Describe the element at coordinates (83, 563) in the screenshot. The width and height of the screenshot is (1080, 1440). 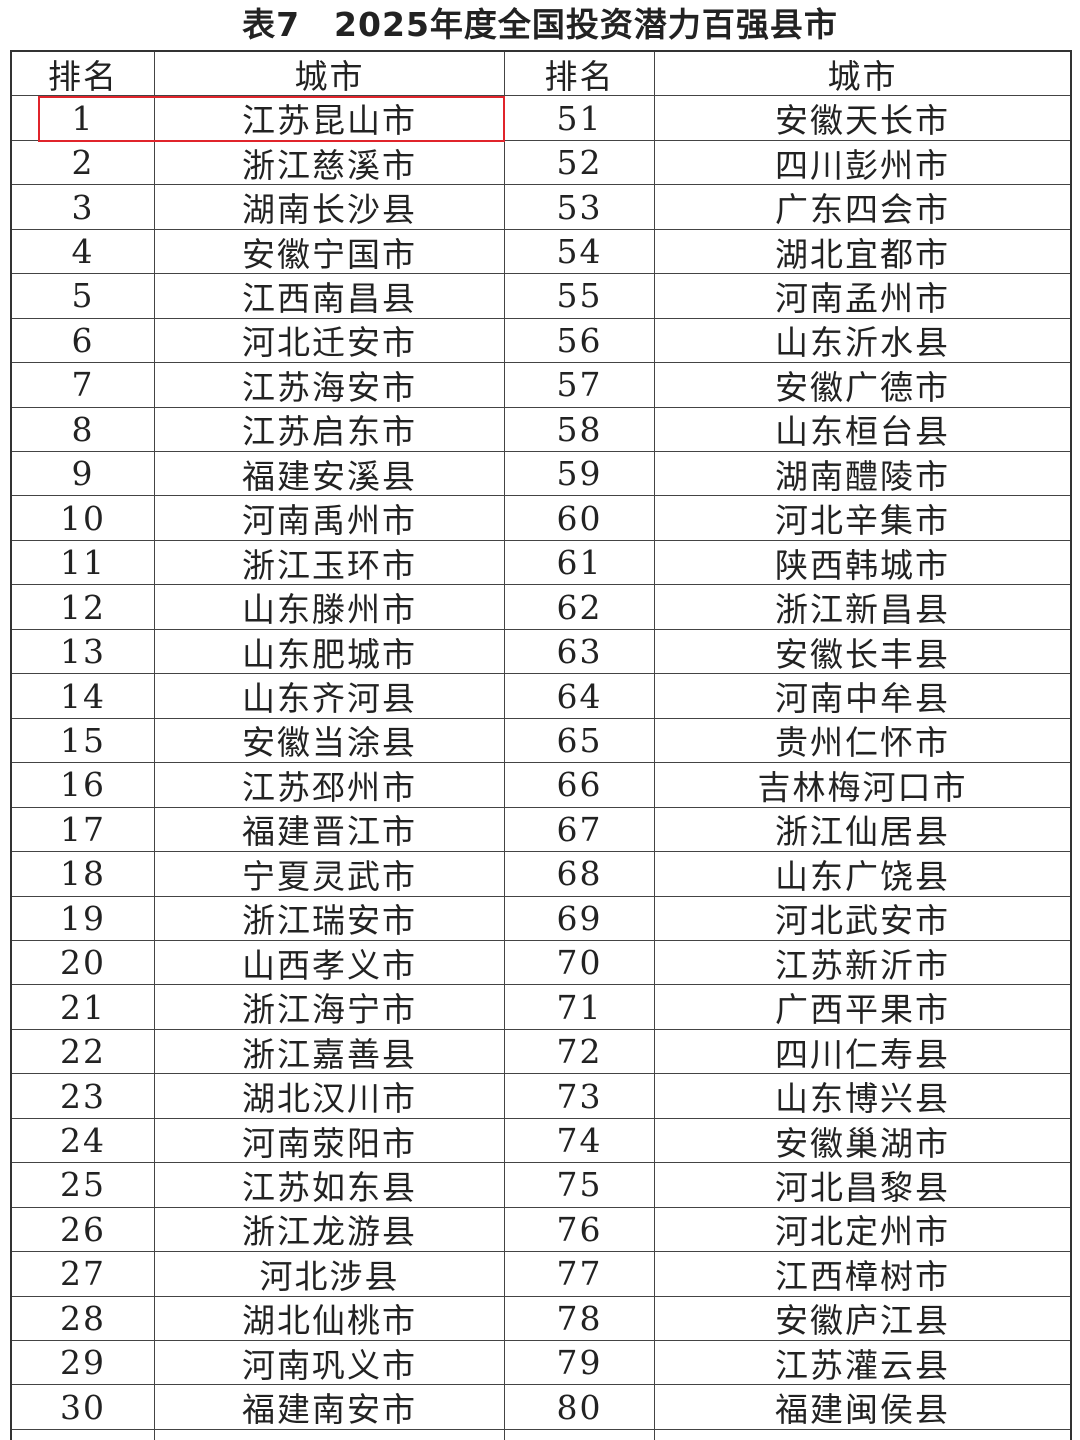
I see `rank-cell: 11` at that location.